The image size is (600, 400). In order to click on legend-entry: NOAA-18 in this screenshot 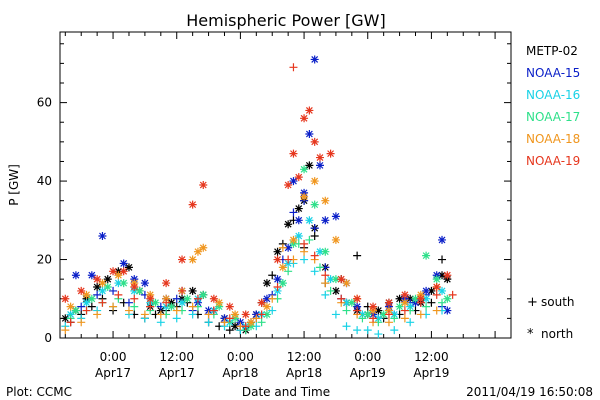, I will do `click(553, 139)`.